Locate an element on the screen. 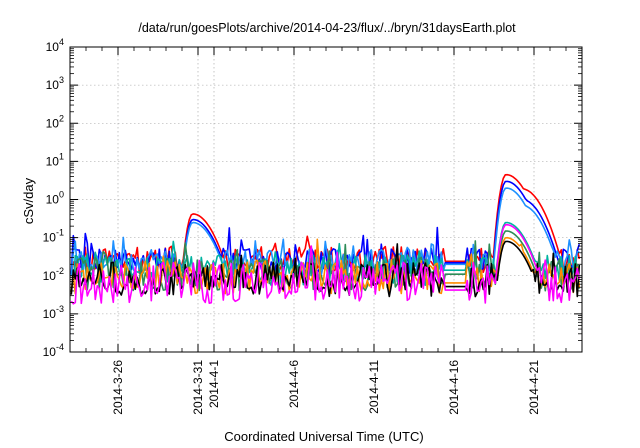  y-tick-label-exponent: 3 is located at coordinates (61, 80).